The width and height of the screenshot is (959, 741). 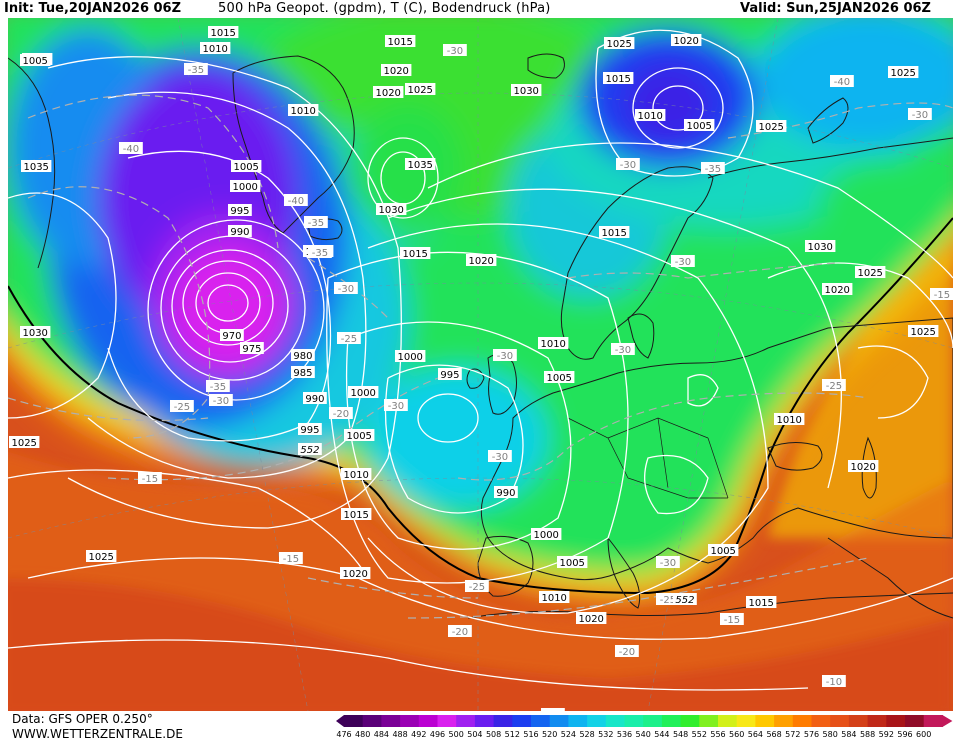 What do you see at coordinates (419, 734) in the screenshot?
I see `colorbar-tick-label: 492` at bounding box center [419, 734].